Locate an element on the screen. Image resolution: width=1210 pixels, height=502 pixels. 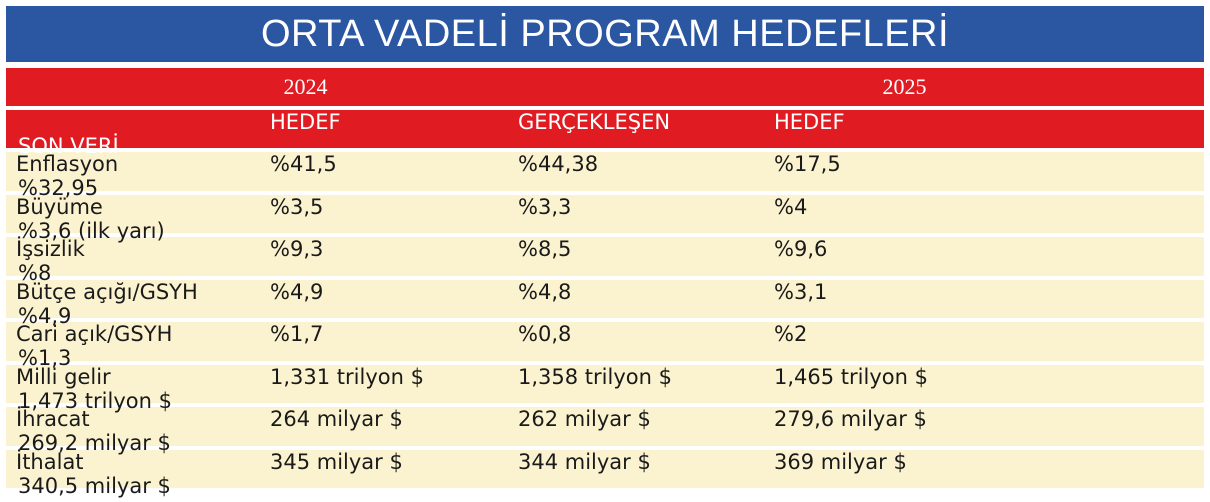
table-cell: 1,358 trilyon $ is located at coordinates (595, 376).